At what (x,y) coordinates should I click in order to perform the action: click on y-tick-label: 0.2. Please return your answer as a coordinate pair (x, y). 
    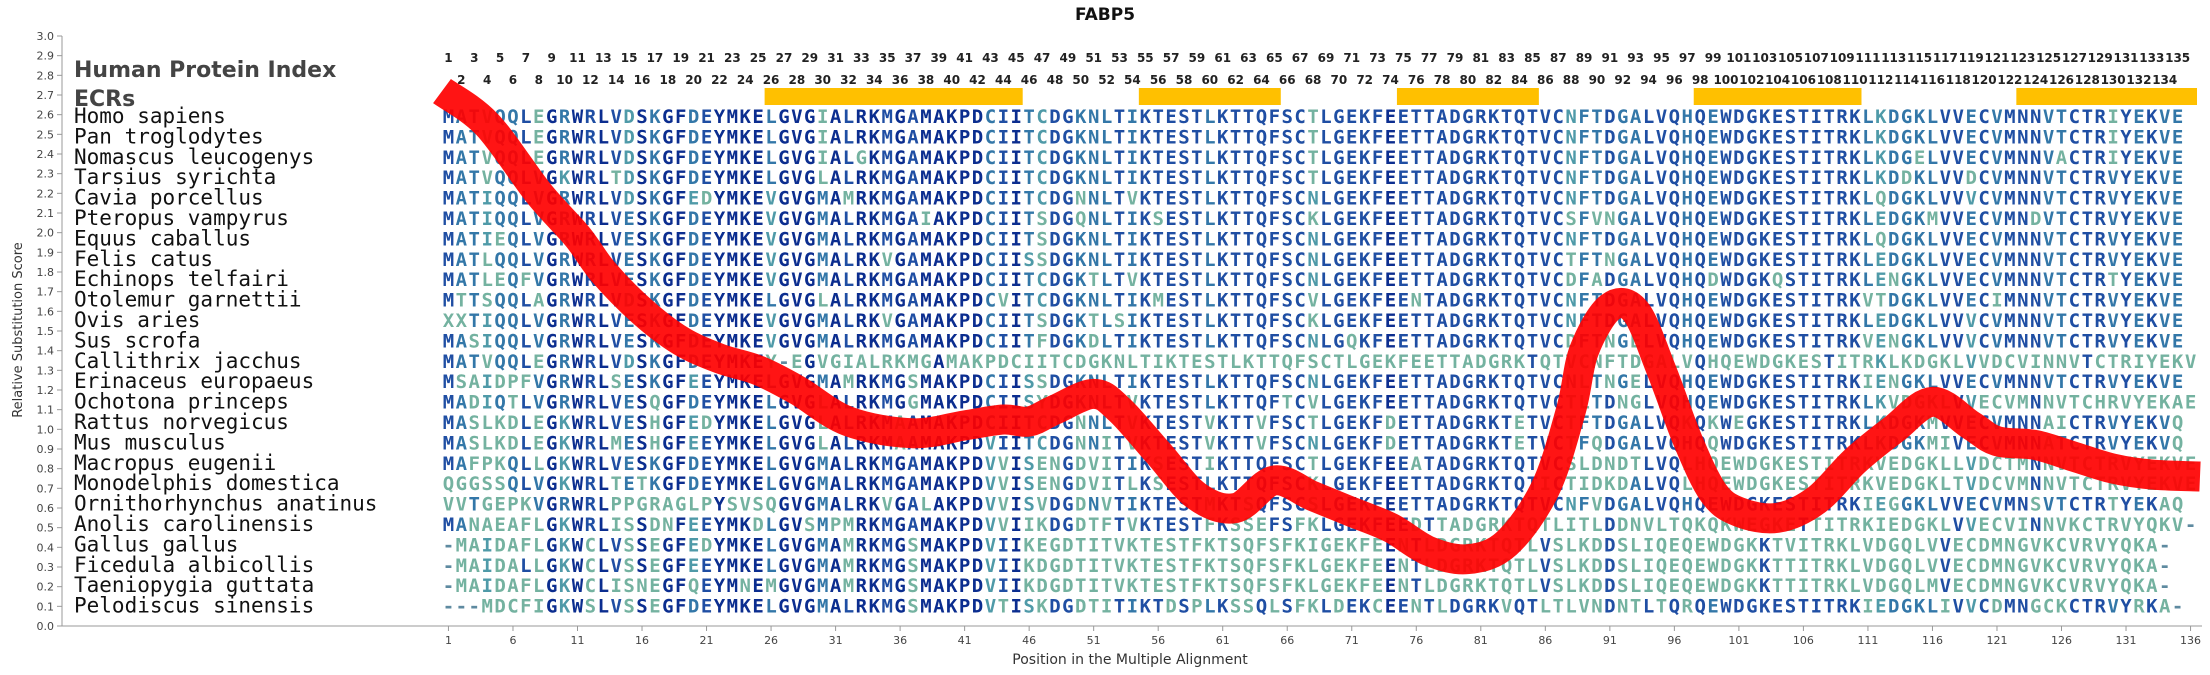
    Looking at the image, I should click on (46, 587).